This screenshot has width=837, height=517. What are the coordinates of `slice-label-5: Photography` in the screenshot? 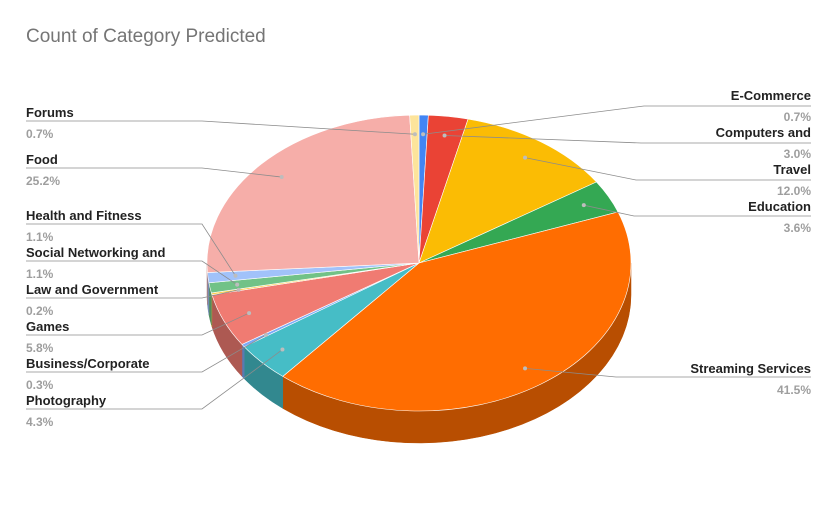 It's located at (66, 400).